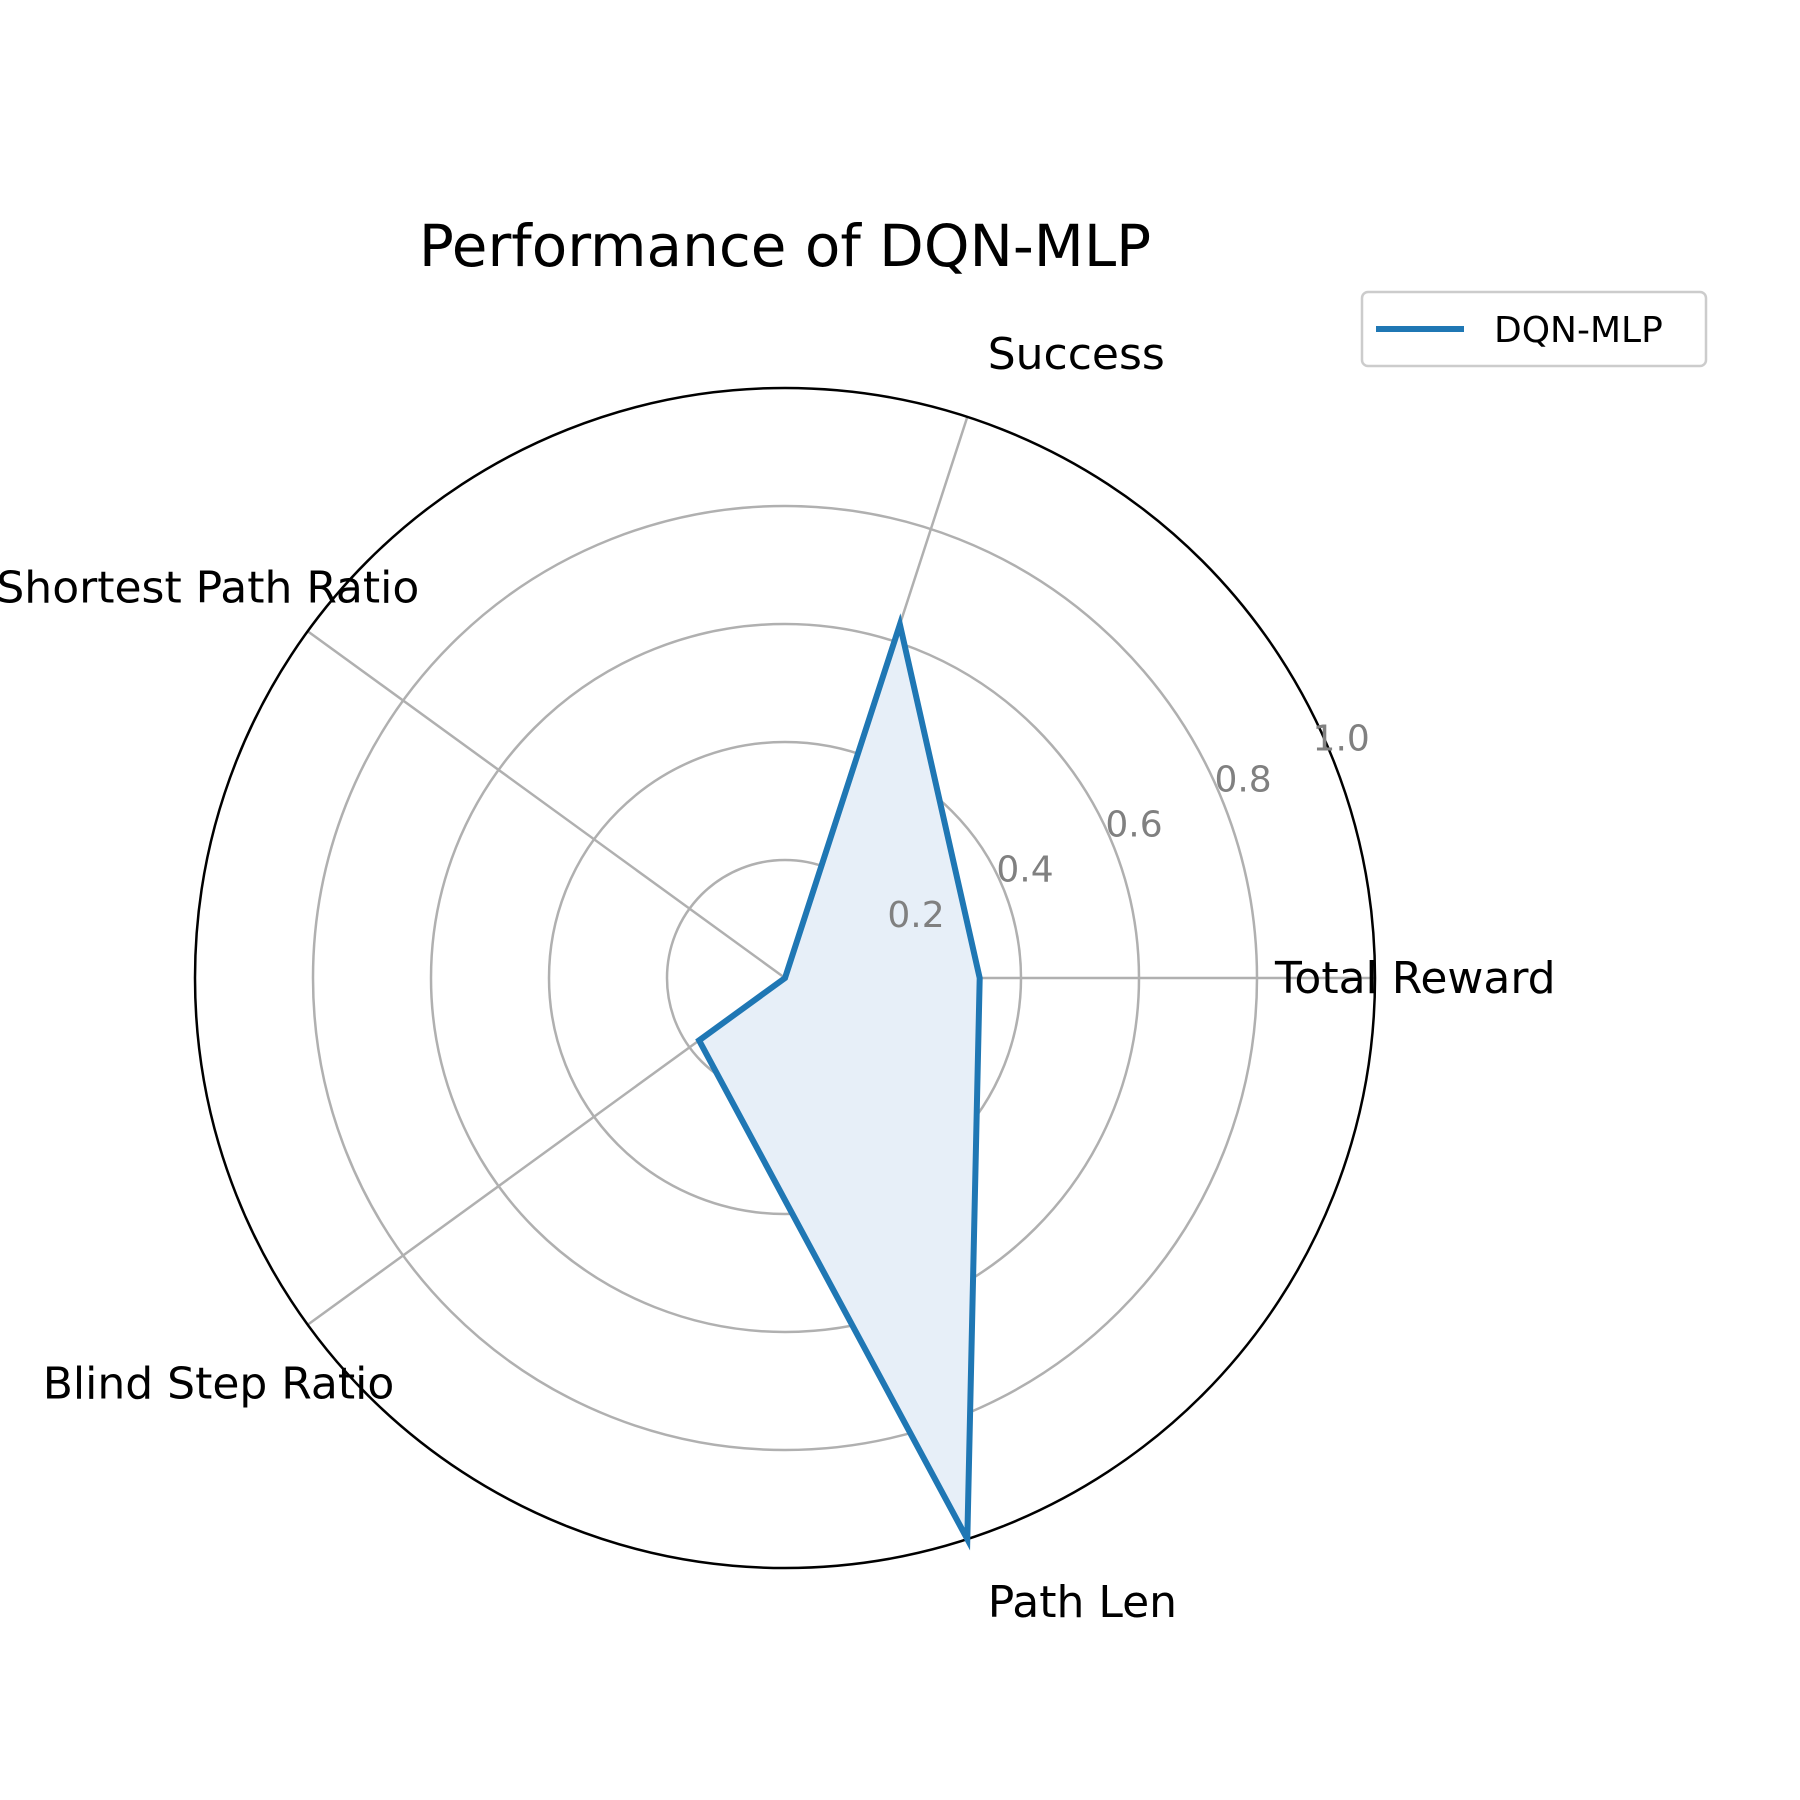 The image size is (1800, 1800). Describe the element at coordinates (1578, 330) in the screenshot. I see `legend-entry: DQN-MLP` at that location.